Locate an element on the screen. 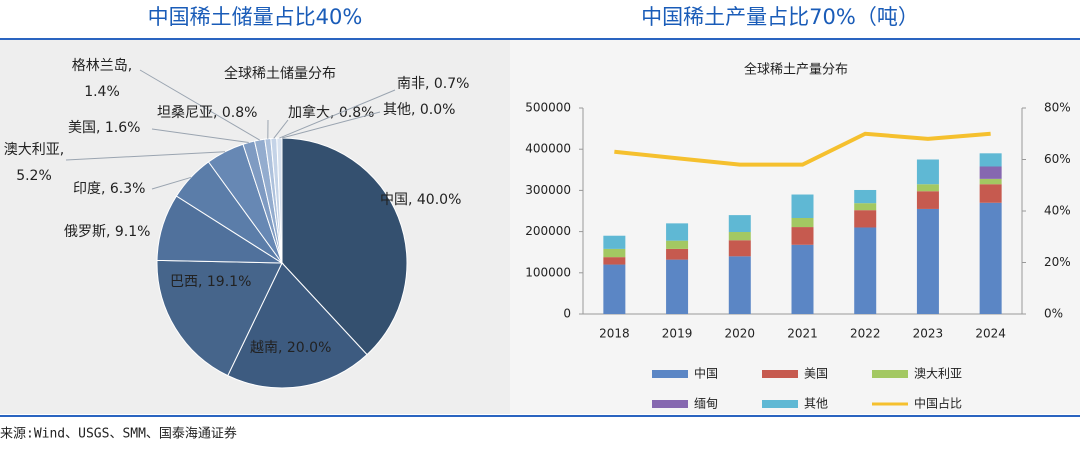 This screenshot has height=449, width=1080. y2-tick-label: 0% is located at coordinates (1053, 314).